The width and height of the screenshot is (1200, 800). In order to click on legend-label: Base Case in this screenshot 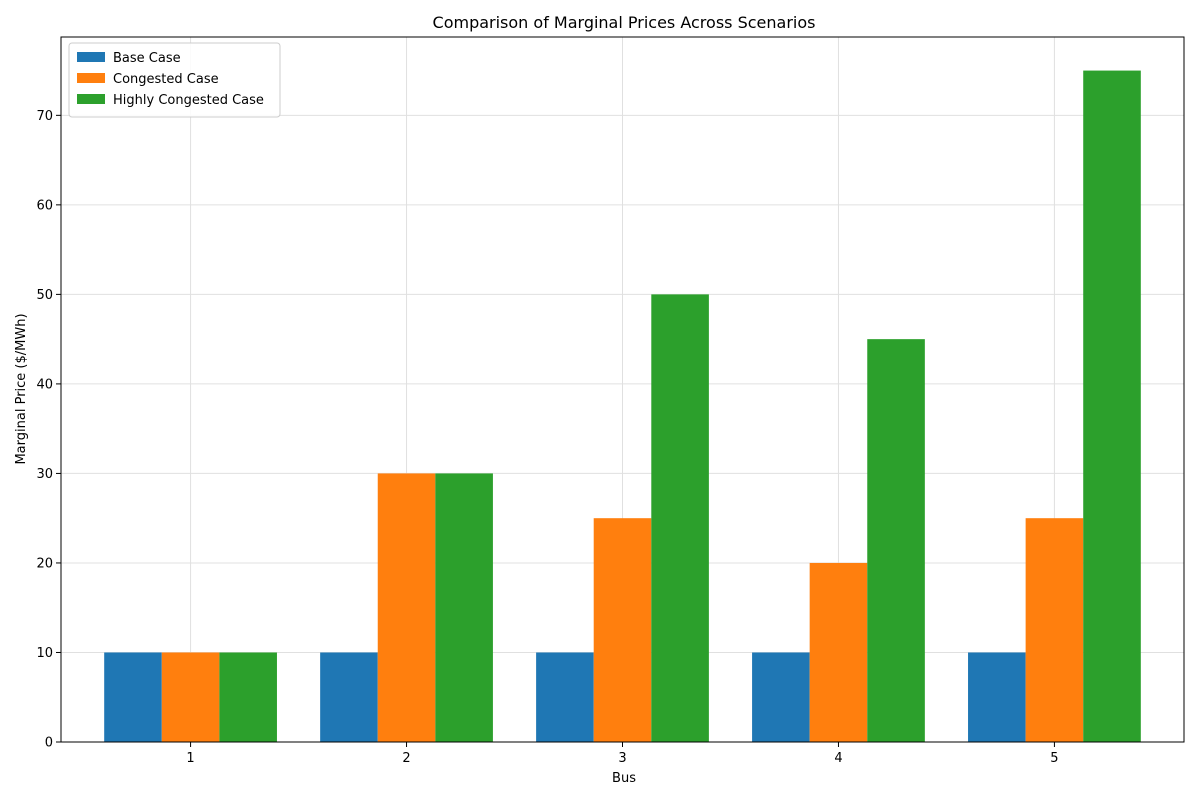, I will do `click(147, 58)`.